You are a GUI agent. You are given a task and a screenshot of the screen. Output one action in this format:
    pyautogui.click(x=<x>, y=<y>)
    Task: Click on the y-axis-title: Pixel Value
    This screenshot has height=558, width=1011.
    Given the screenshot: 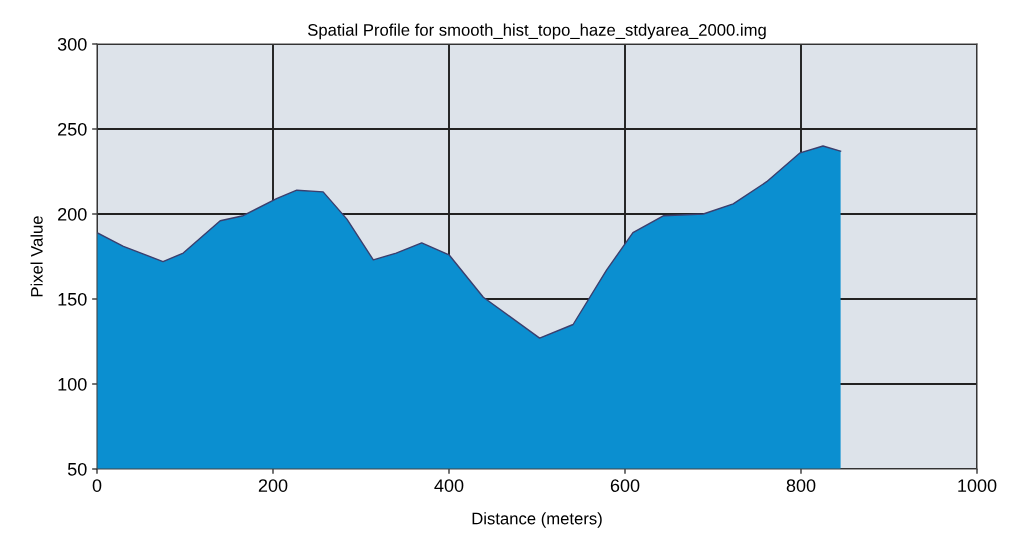 What is the action you would take?
    pyautogui.click(x=36, y=256)
    